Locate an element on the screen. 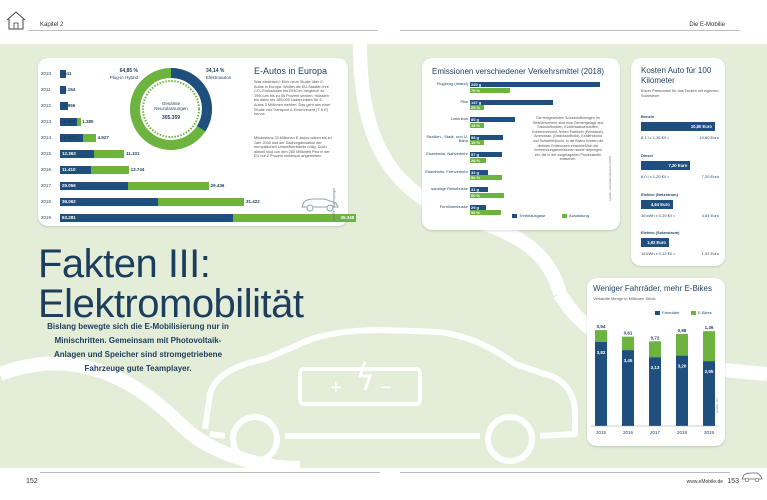 This screenshot has height=500, width=767. pct-elektro-label: Elektroautos is located at coordinates (219, 77).